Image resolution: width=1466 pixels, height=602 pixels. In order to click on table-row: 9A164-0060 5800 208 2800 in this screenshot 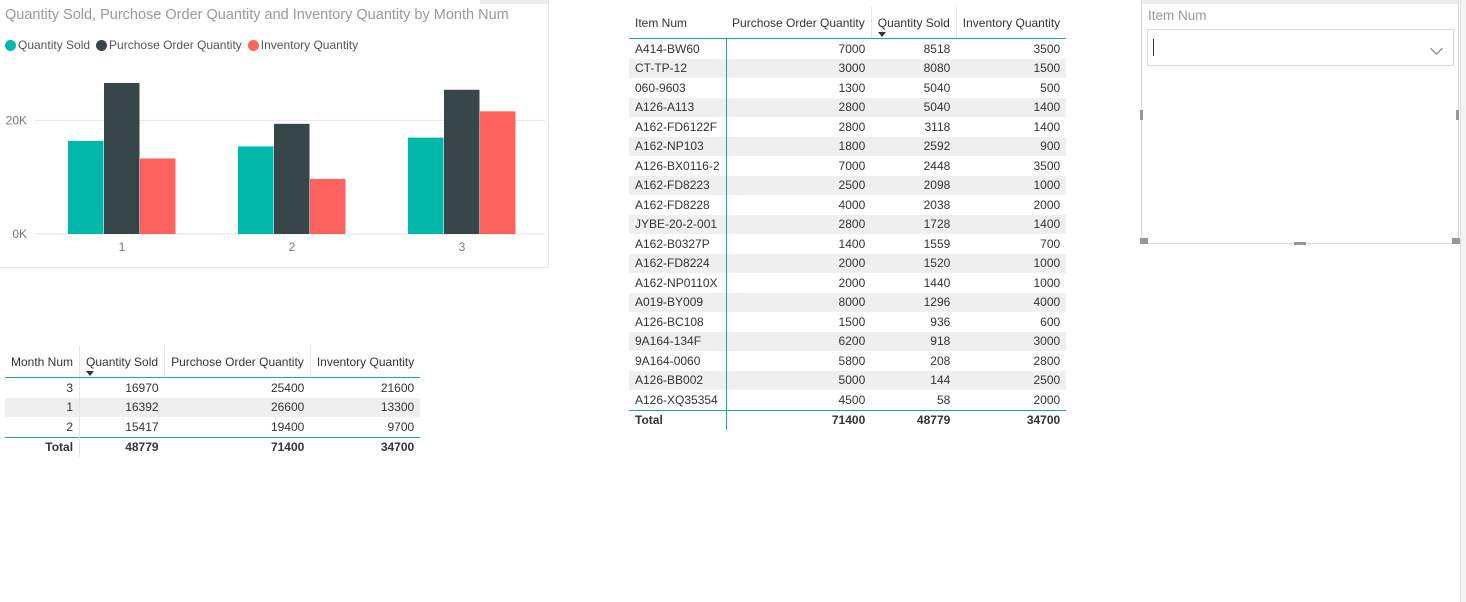, I will do `click(847, 361)`.